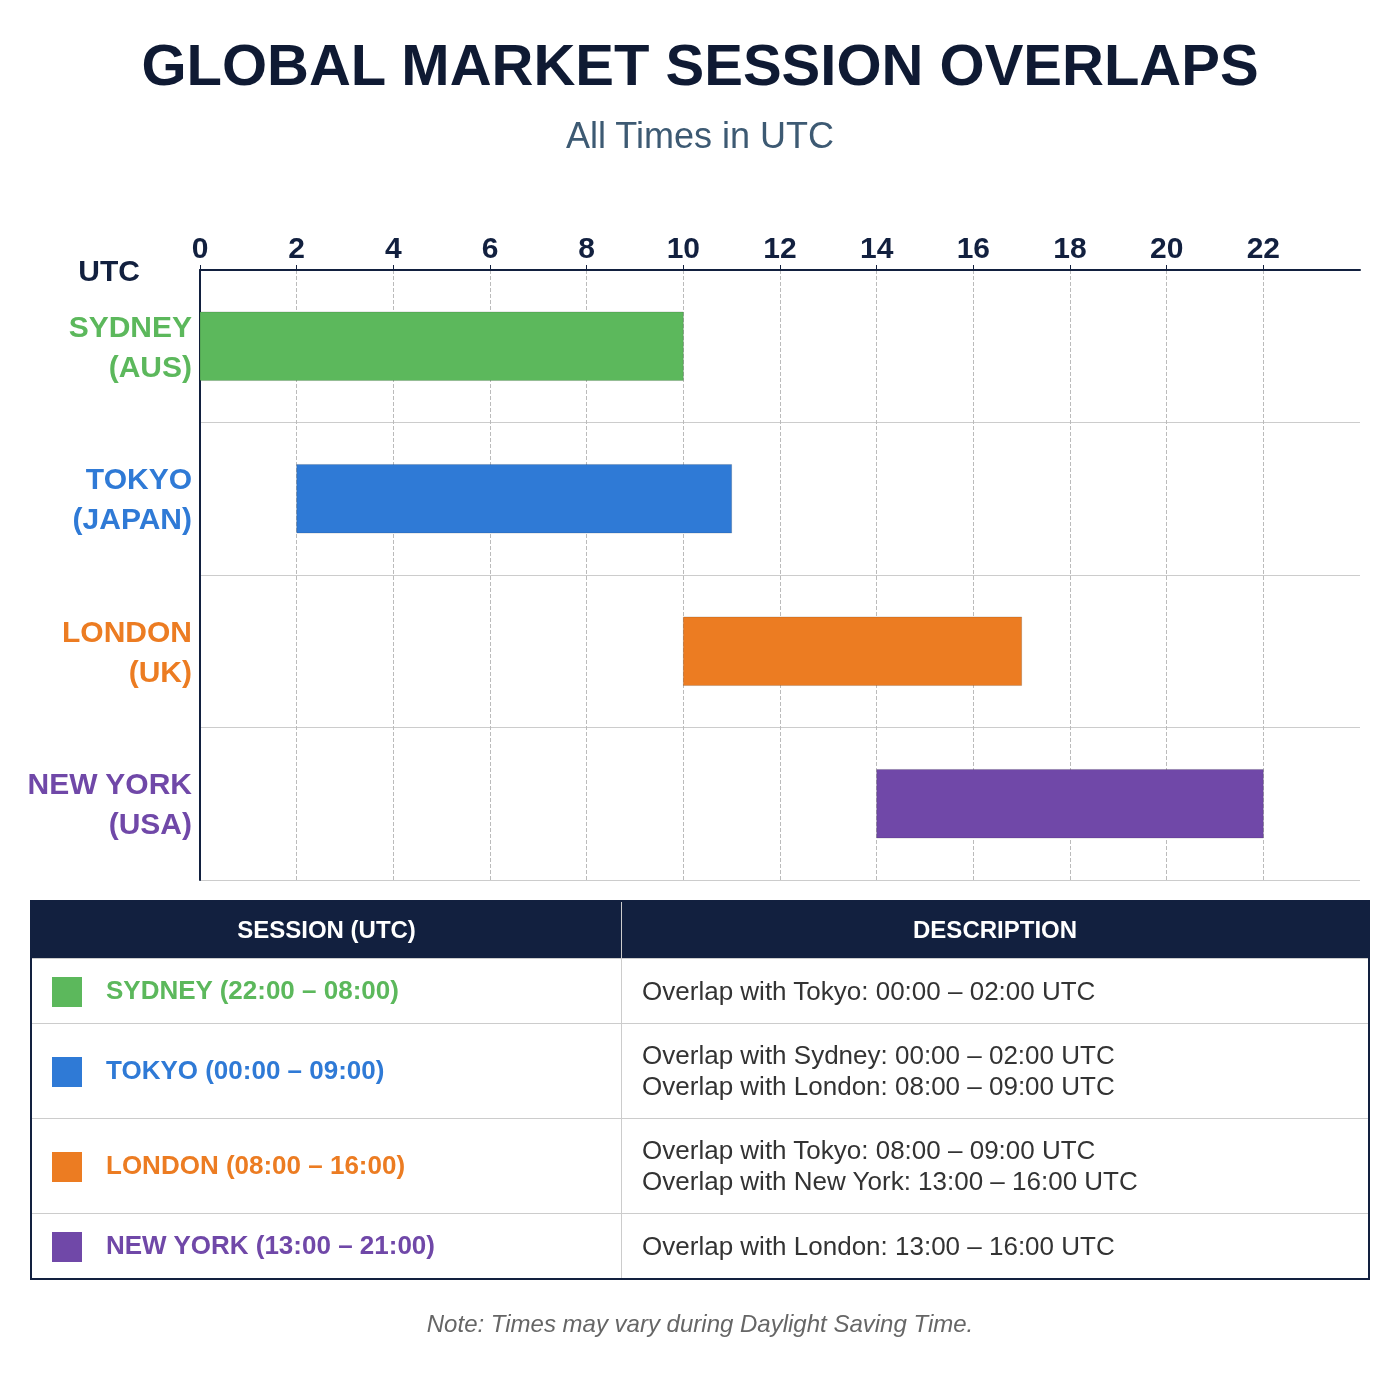 This screenshot has height=1400, width=1400. What do you see at coordinates (700, 64) in the screenshot?
I see `chart-title: GLOBAL MARKET SESSION OVERLAPS` at bounding box center [700, 64].